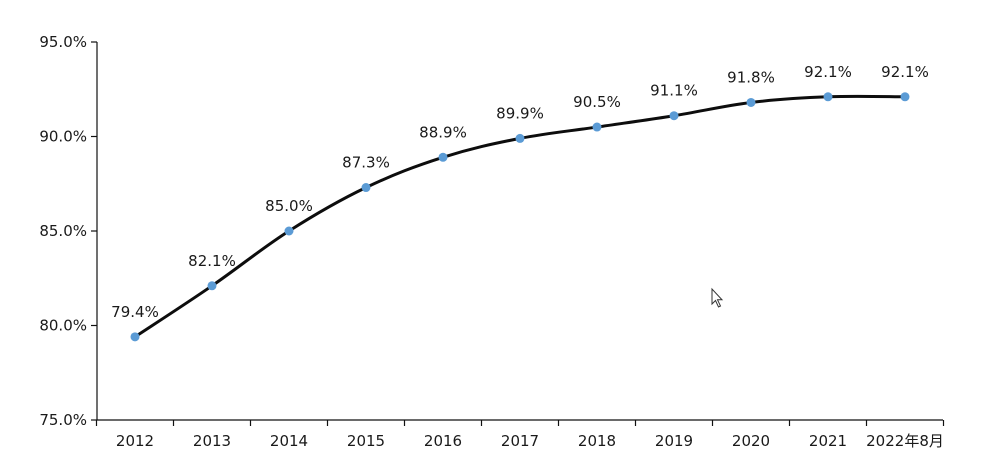 The image size is (995, 471). What do you see at coordinates (674, 91) in the screenshot?
I see `data-label: 91.1%` at bounding box center [674, 91].